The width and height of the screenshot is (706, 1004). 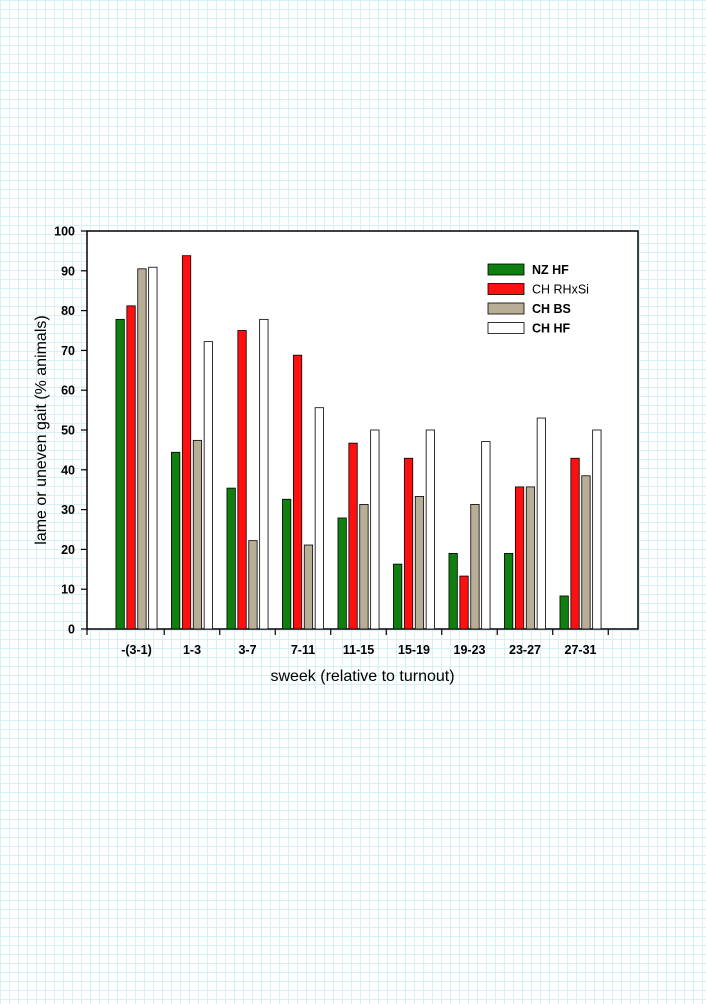 I want to click on x-tick-label: 15-19, so click(x=414, y=650).